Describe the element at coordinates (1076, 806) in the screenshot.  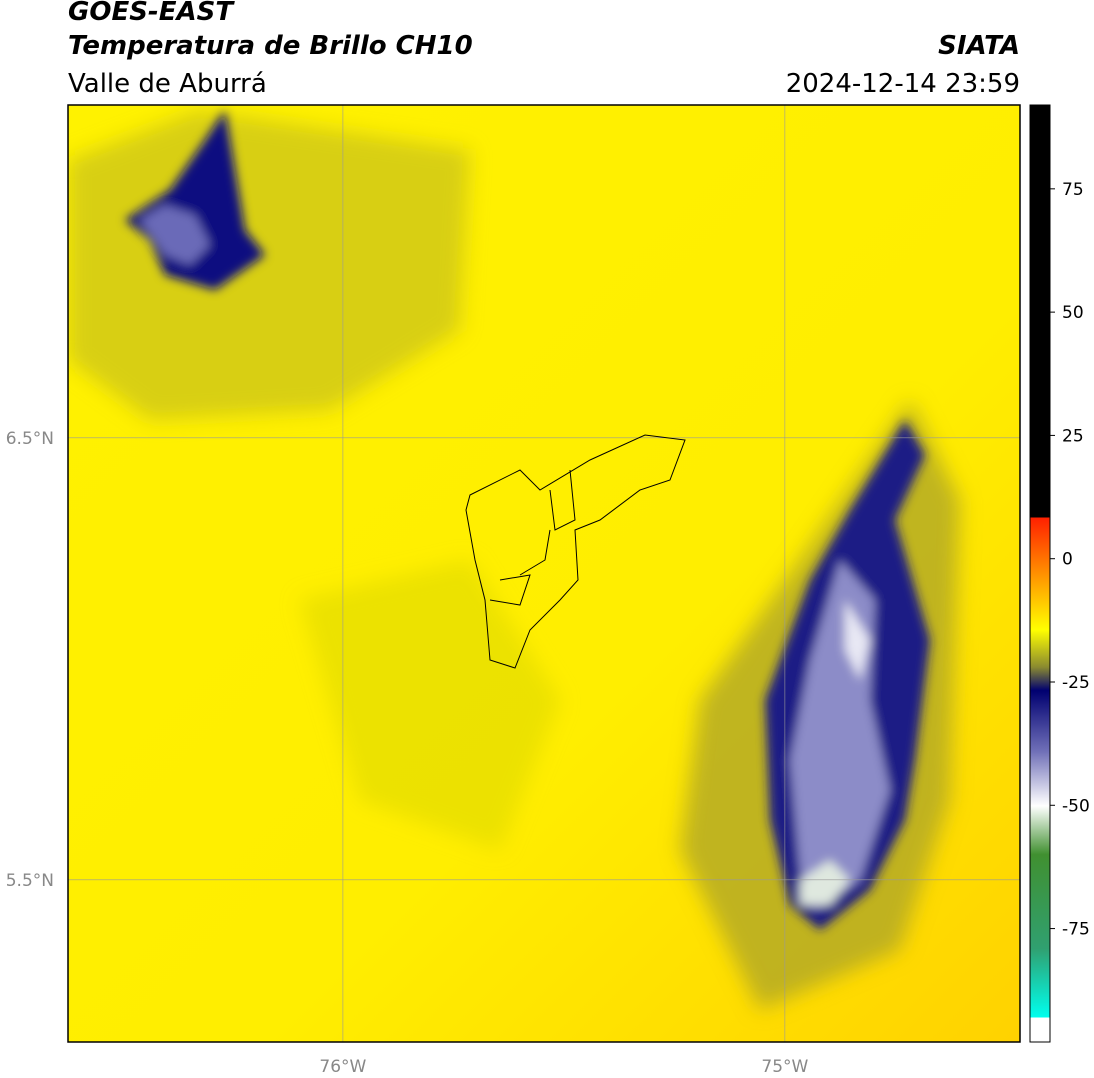
I see `colorbar-tick-label: -50` at that location.